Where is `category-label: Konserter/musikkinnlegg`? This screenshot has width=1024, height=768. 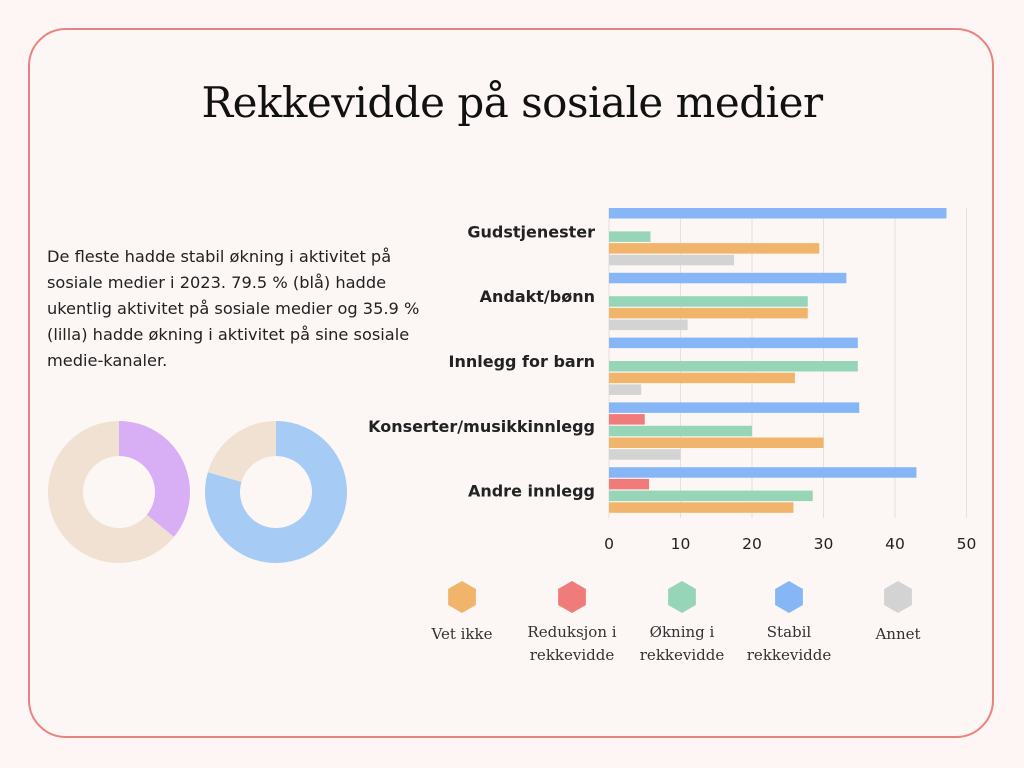
category-label: Konserter/musikkinnlegg is located at coordinates (481, 426).